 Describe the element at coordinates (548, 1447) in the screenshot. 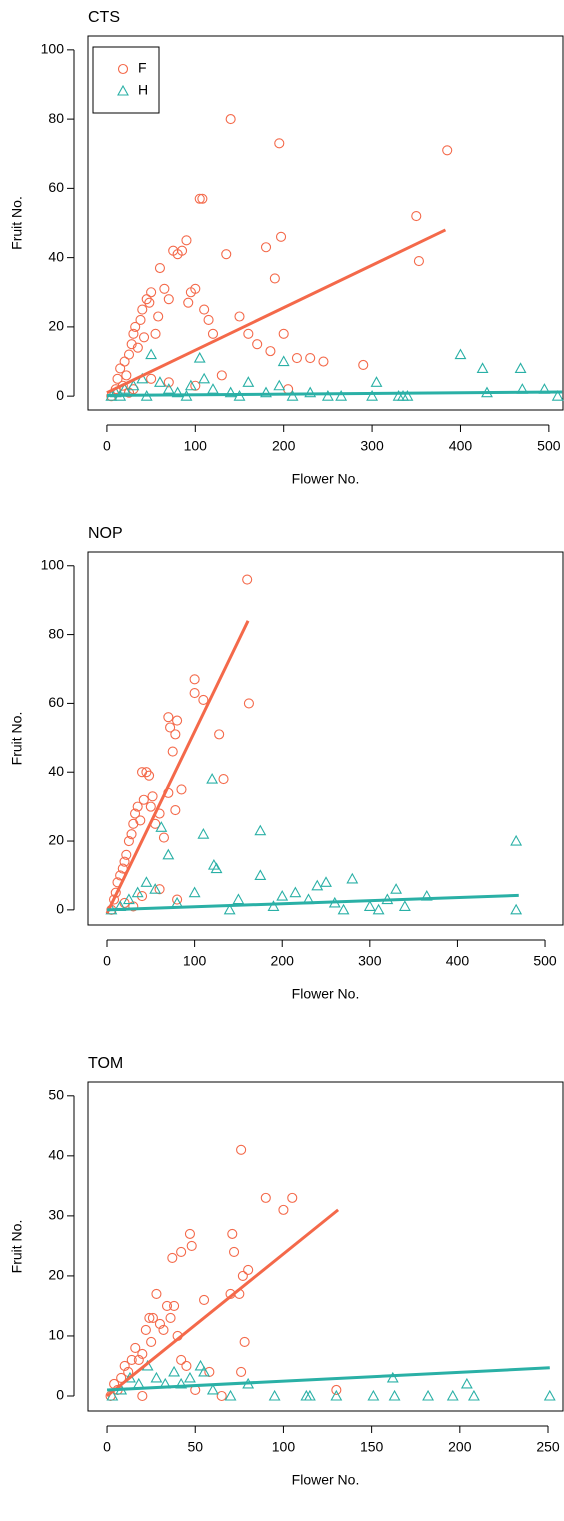

I see `x-tick-label: 250` at that location.